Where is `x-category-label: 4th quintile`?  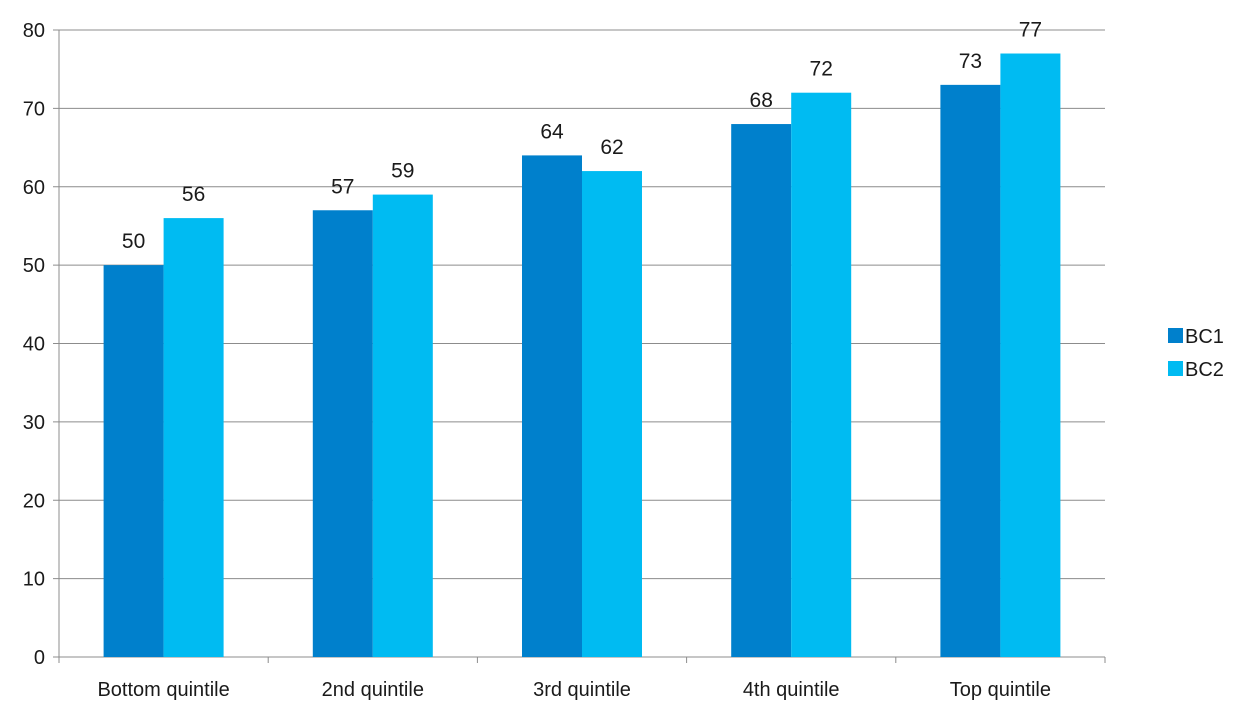
x-category-label: 4th quintile is located at coordinates (791, 690).